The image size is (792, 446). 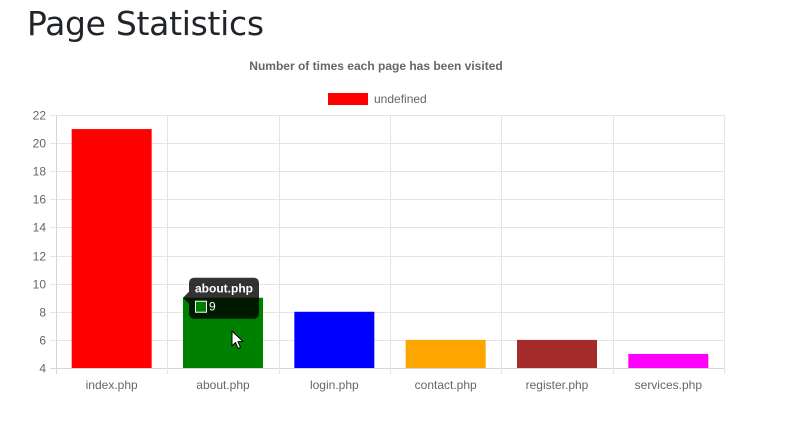 I want to click on page-title: Page Statistics, so click(x=145, y=23).